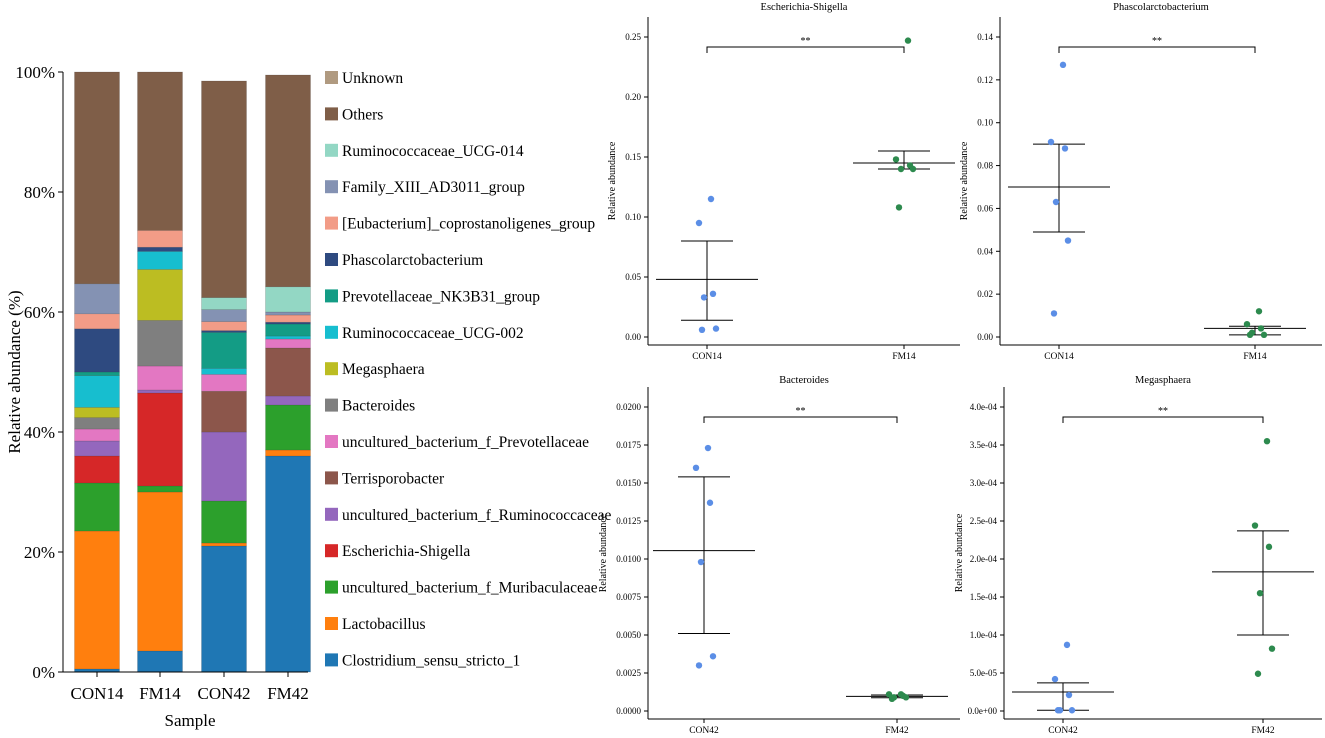 This screenshot has width=1325, height=738. I want to click on bar-segment-con42-lactobacillus, so click(224, 544).